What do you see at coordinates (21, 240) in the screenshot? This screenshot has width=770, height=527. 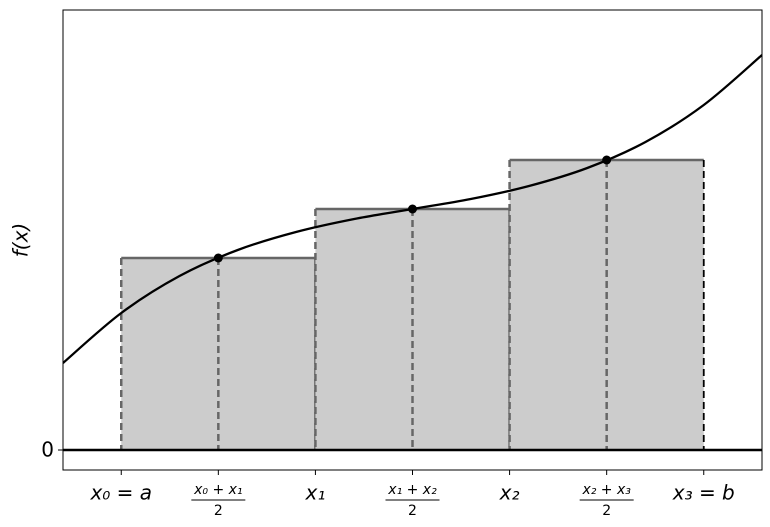 I see `y-axis-label: f(x)` at bounding box center [21, 240].